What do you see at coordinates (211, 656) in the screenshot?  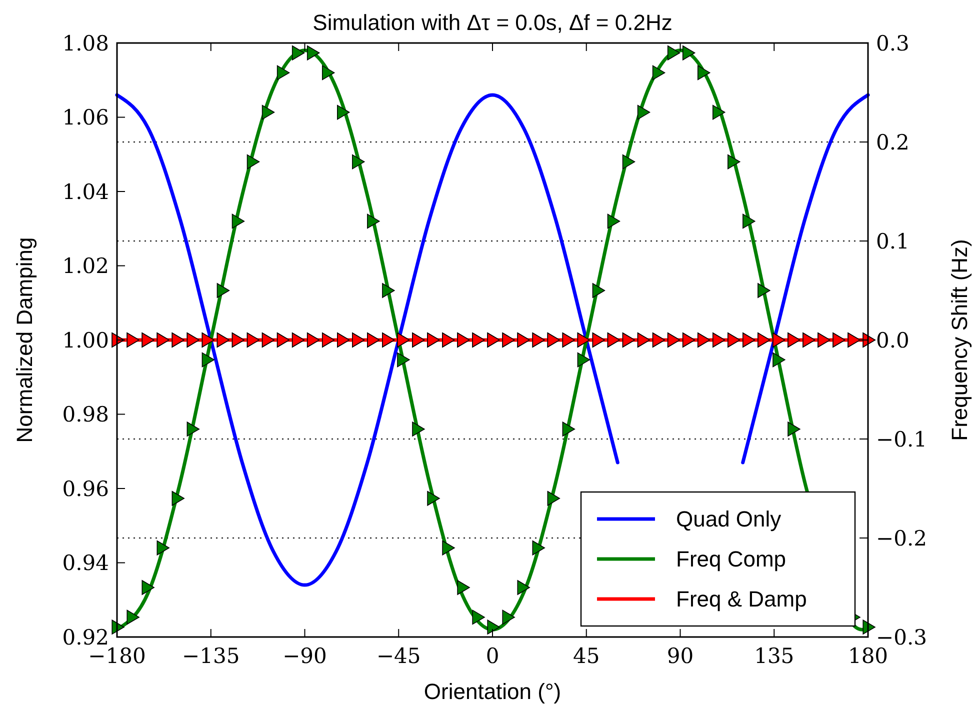 I see `x-tick-label: −135` at bounding box center [211, 656].